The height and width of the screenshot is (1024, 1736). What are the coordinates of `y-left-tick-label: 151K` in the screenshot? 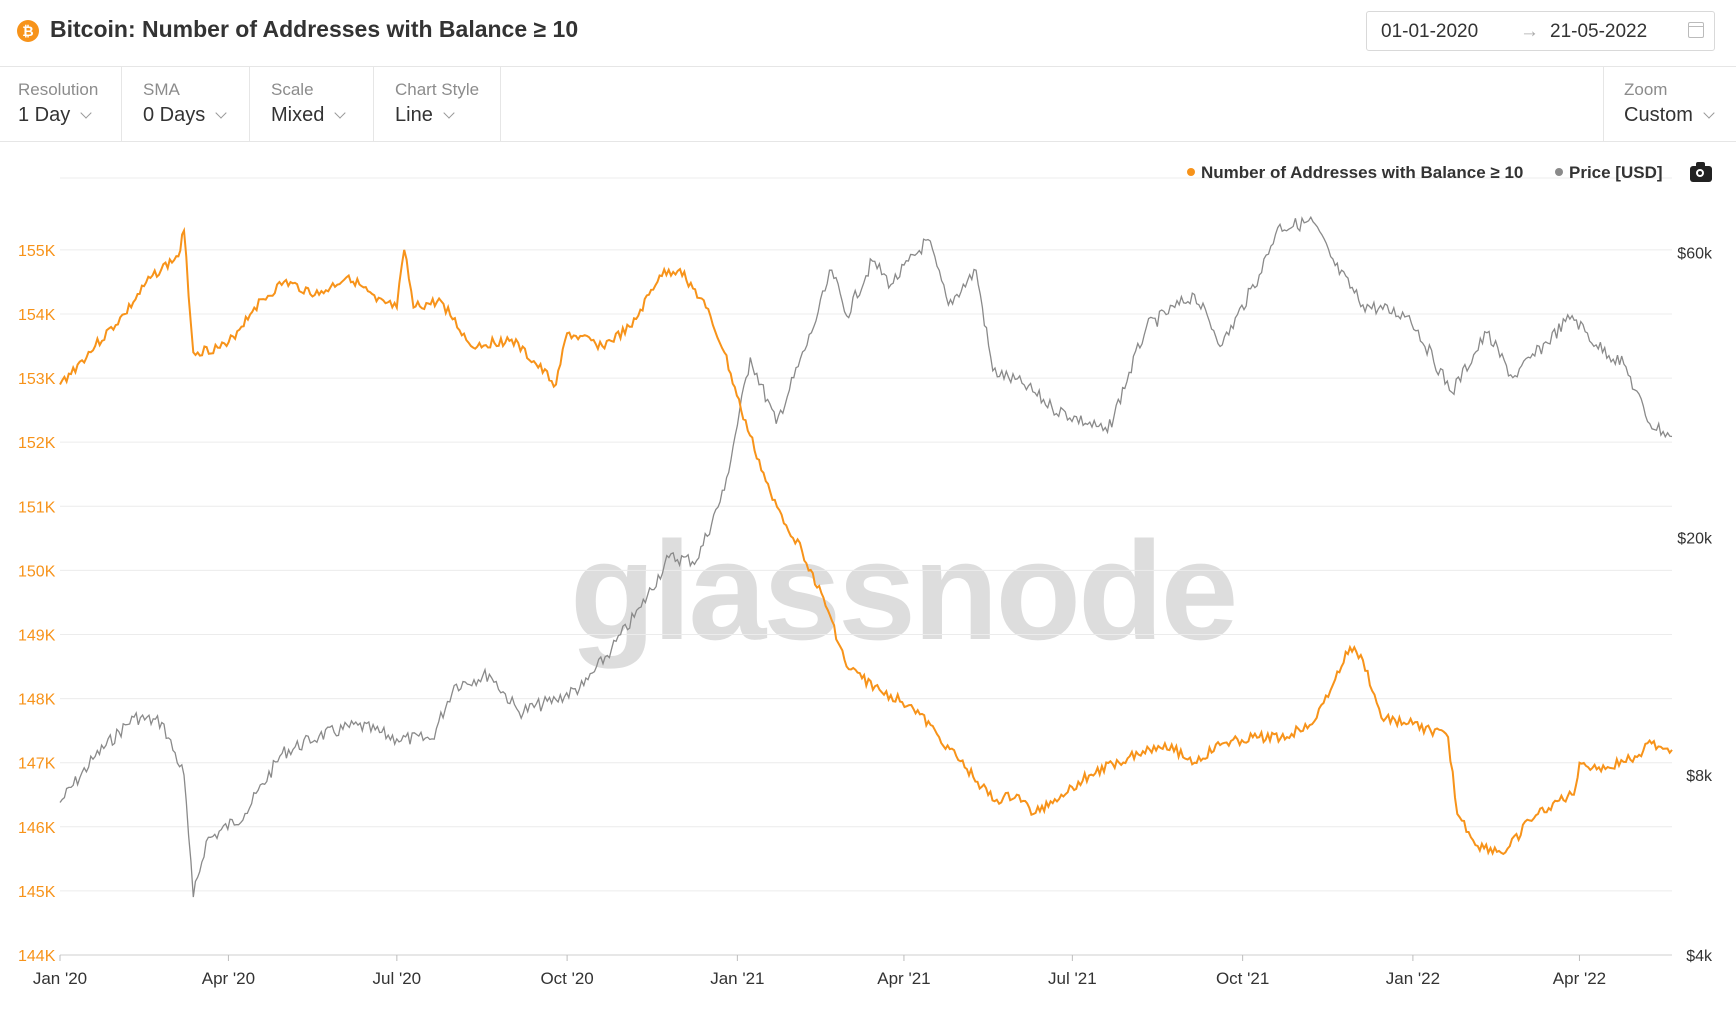 It's located at (37, 507).